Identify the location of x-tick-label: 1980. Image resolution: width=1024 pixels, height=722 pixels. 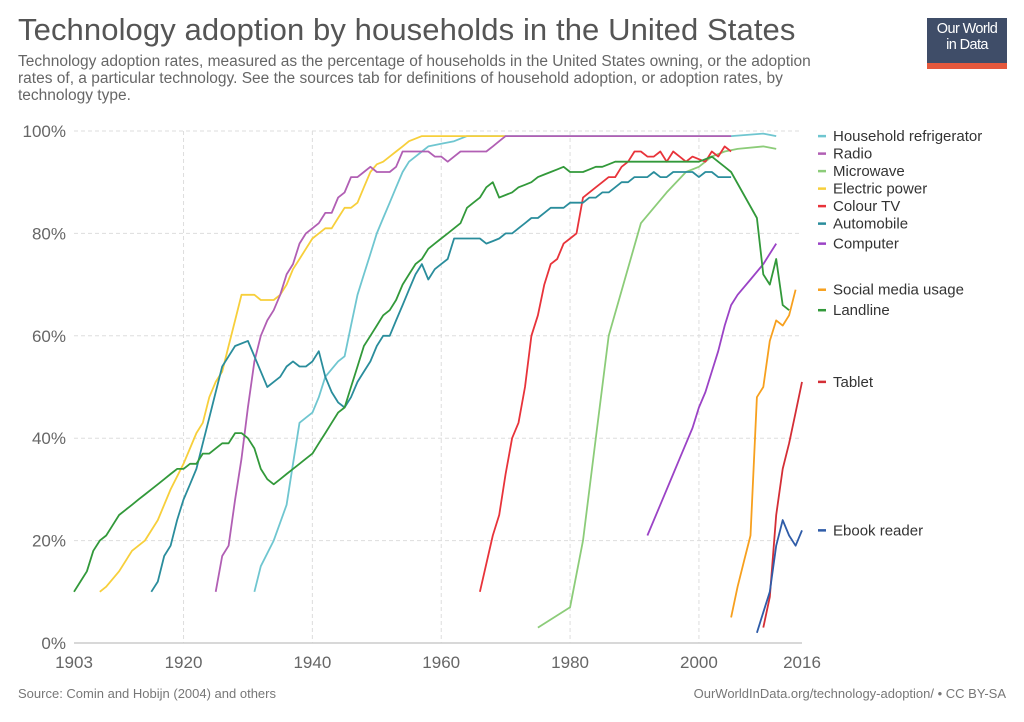
(570, 662).